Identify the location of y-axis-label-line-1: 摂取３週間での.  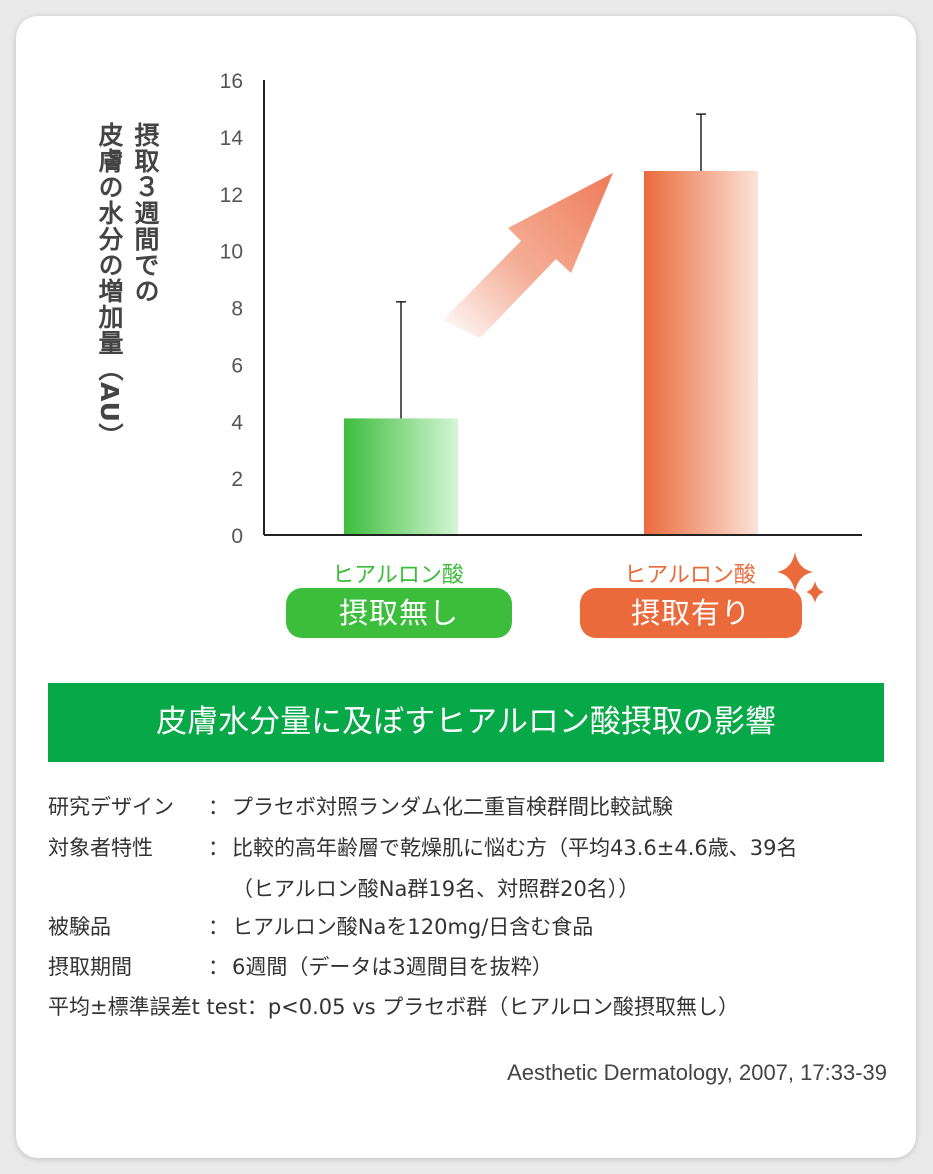
(145, 213).